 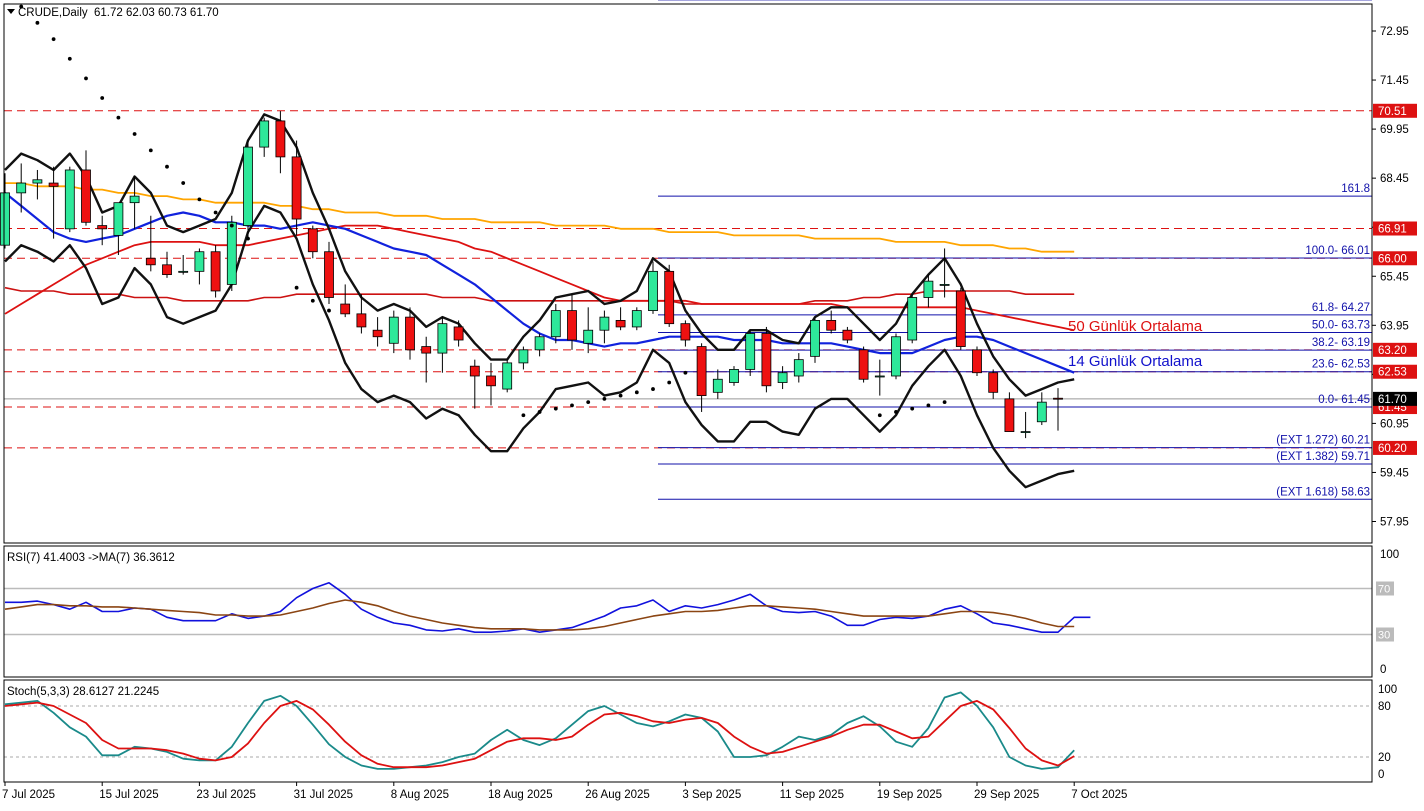 What do you see at coordinates (11, 11) in the screenshot?
I see `symbol-dropdown-icon` at bounding box center [11, 11].